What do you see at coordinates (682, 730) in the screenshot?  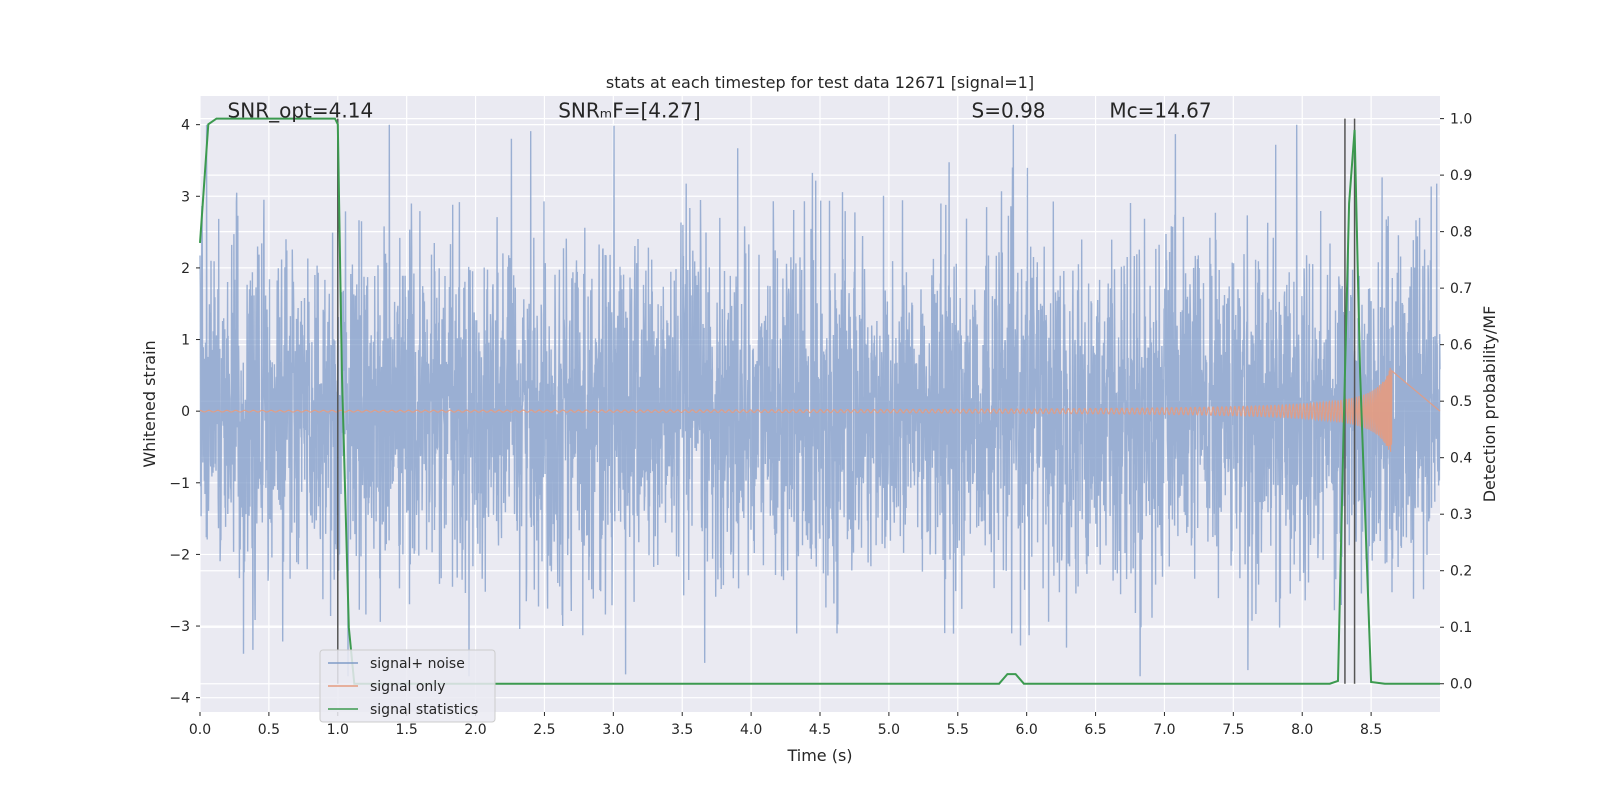 I see `x-tick-label: 3.5` at bounding box center [682, 730].